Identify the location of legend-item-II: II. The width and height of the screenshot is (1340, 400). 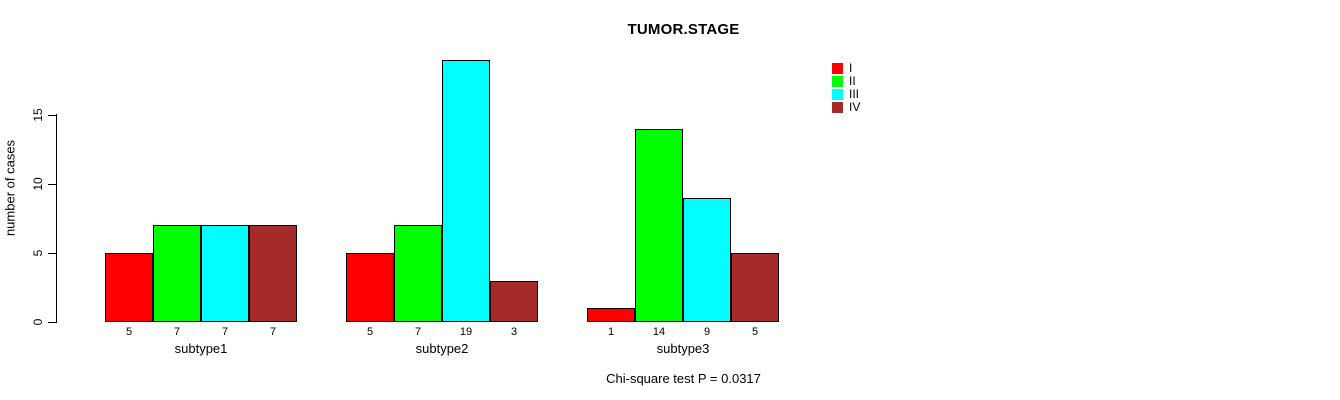
(846, 81).